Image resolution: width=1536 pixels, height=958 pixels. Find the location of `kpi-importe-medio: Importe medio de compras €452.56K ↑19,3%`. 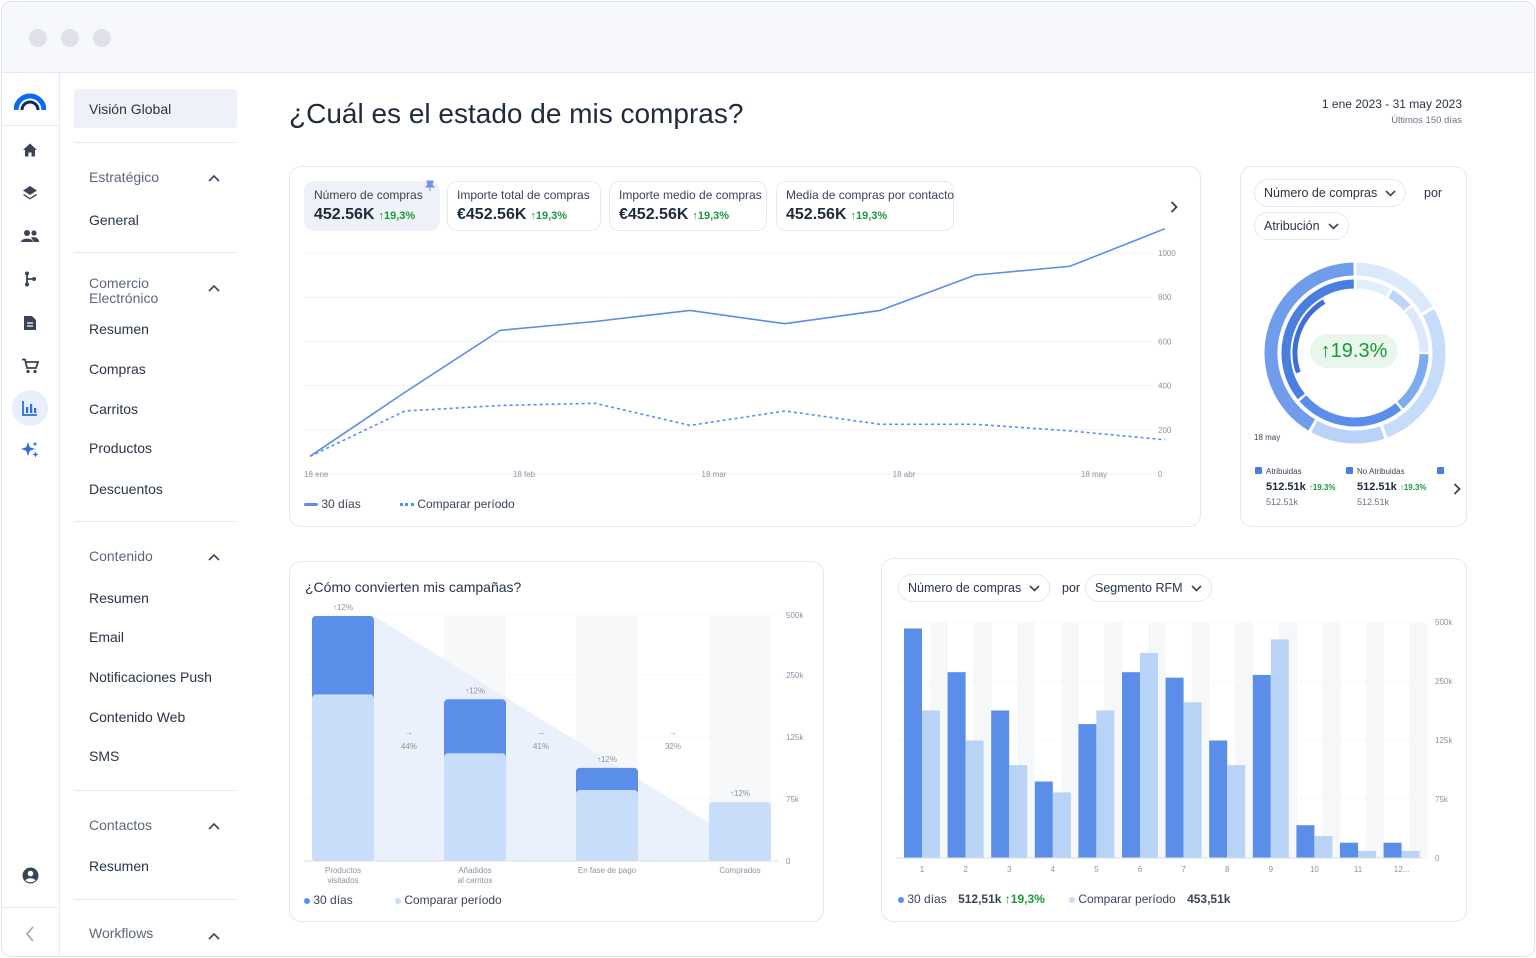

kpi-importe-medio: Importe medio de compras €452.56K ↑19,3% is located at coordinates (688, 206).